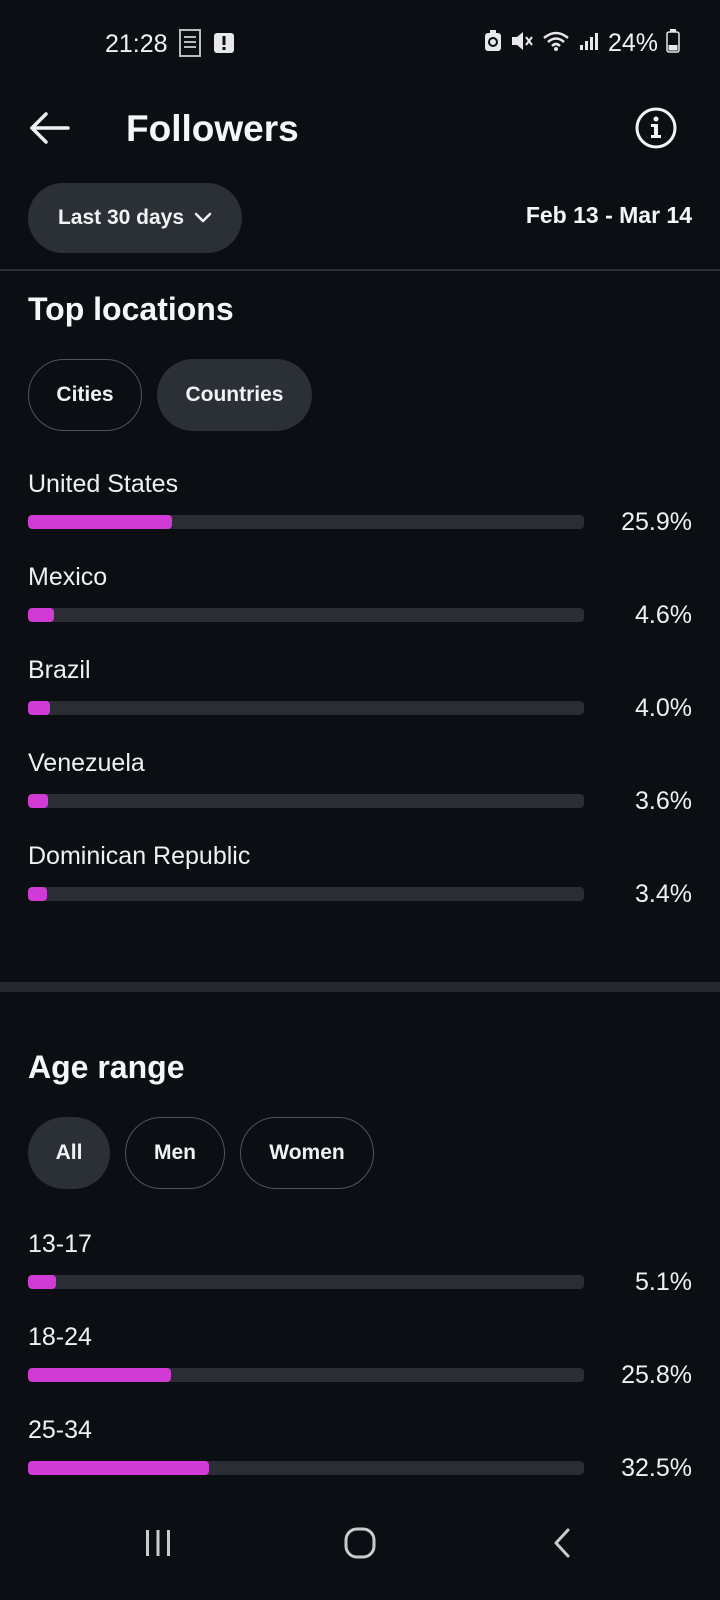 Image resolution: width=720 pixels, height=1600 pixels. Describe the element at coordinates (60, 1337) in the screenshot. I see `age-label: 18-24` at that location.